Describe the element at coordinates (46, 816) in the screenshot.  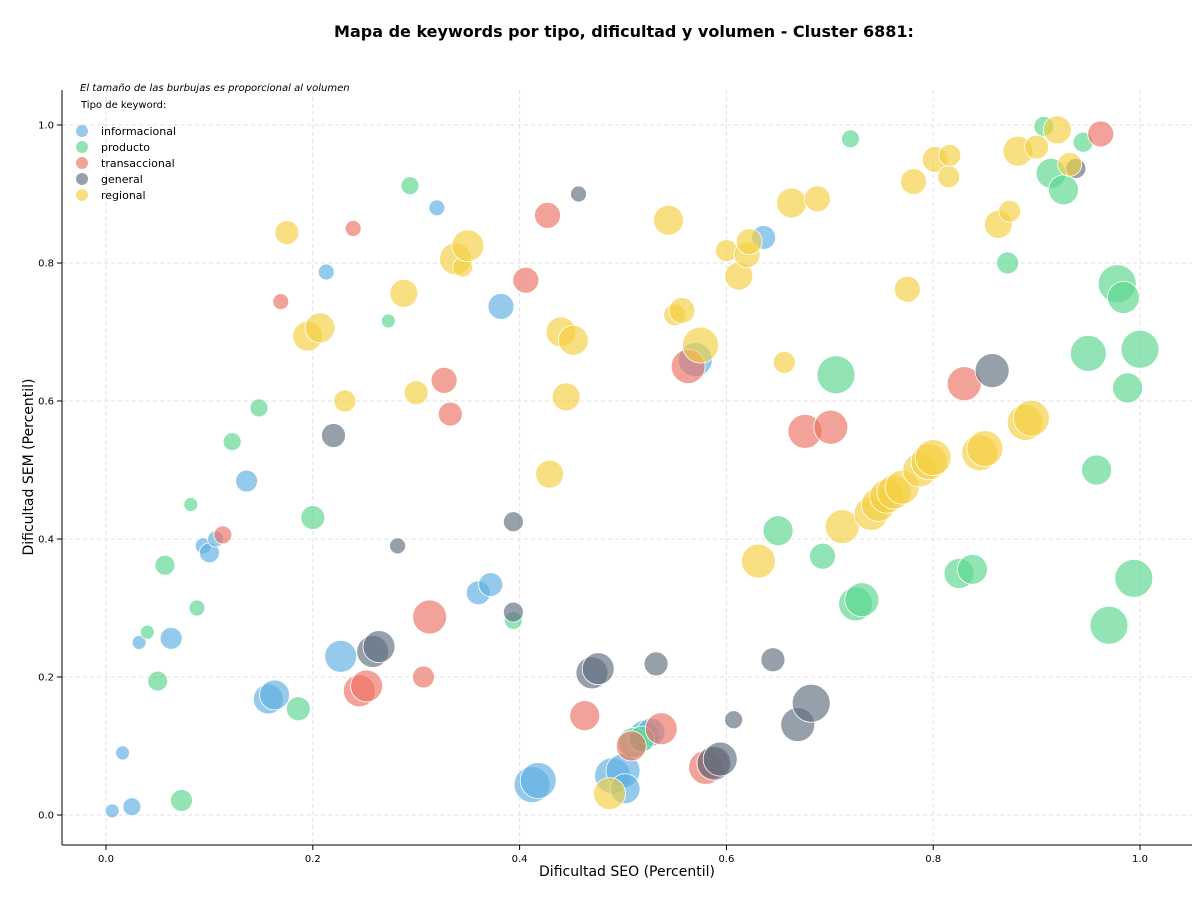
I see `y-tick-label: 0.0` at that location.